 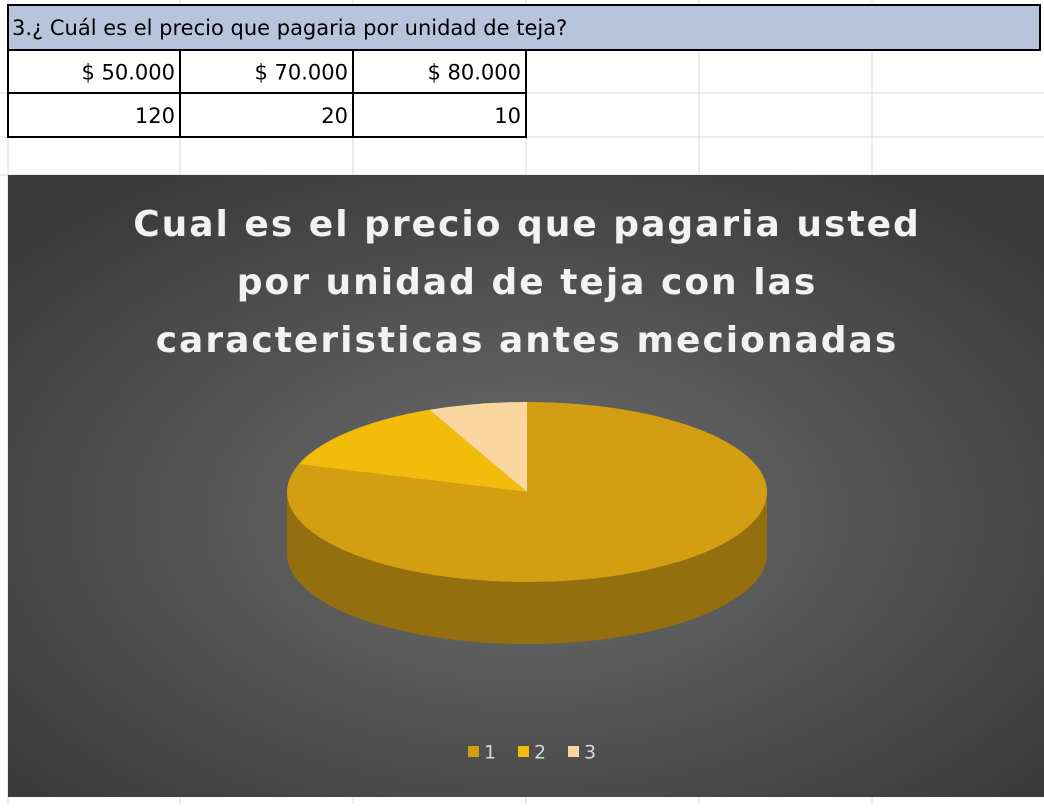 I want to click on chart-title: Cual es el precio que pagaria usted, so click(x=527, y=224).